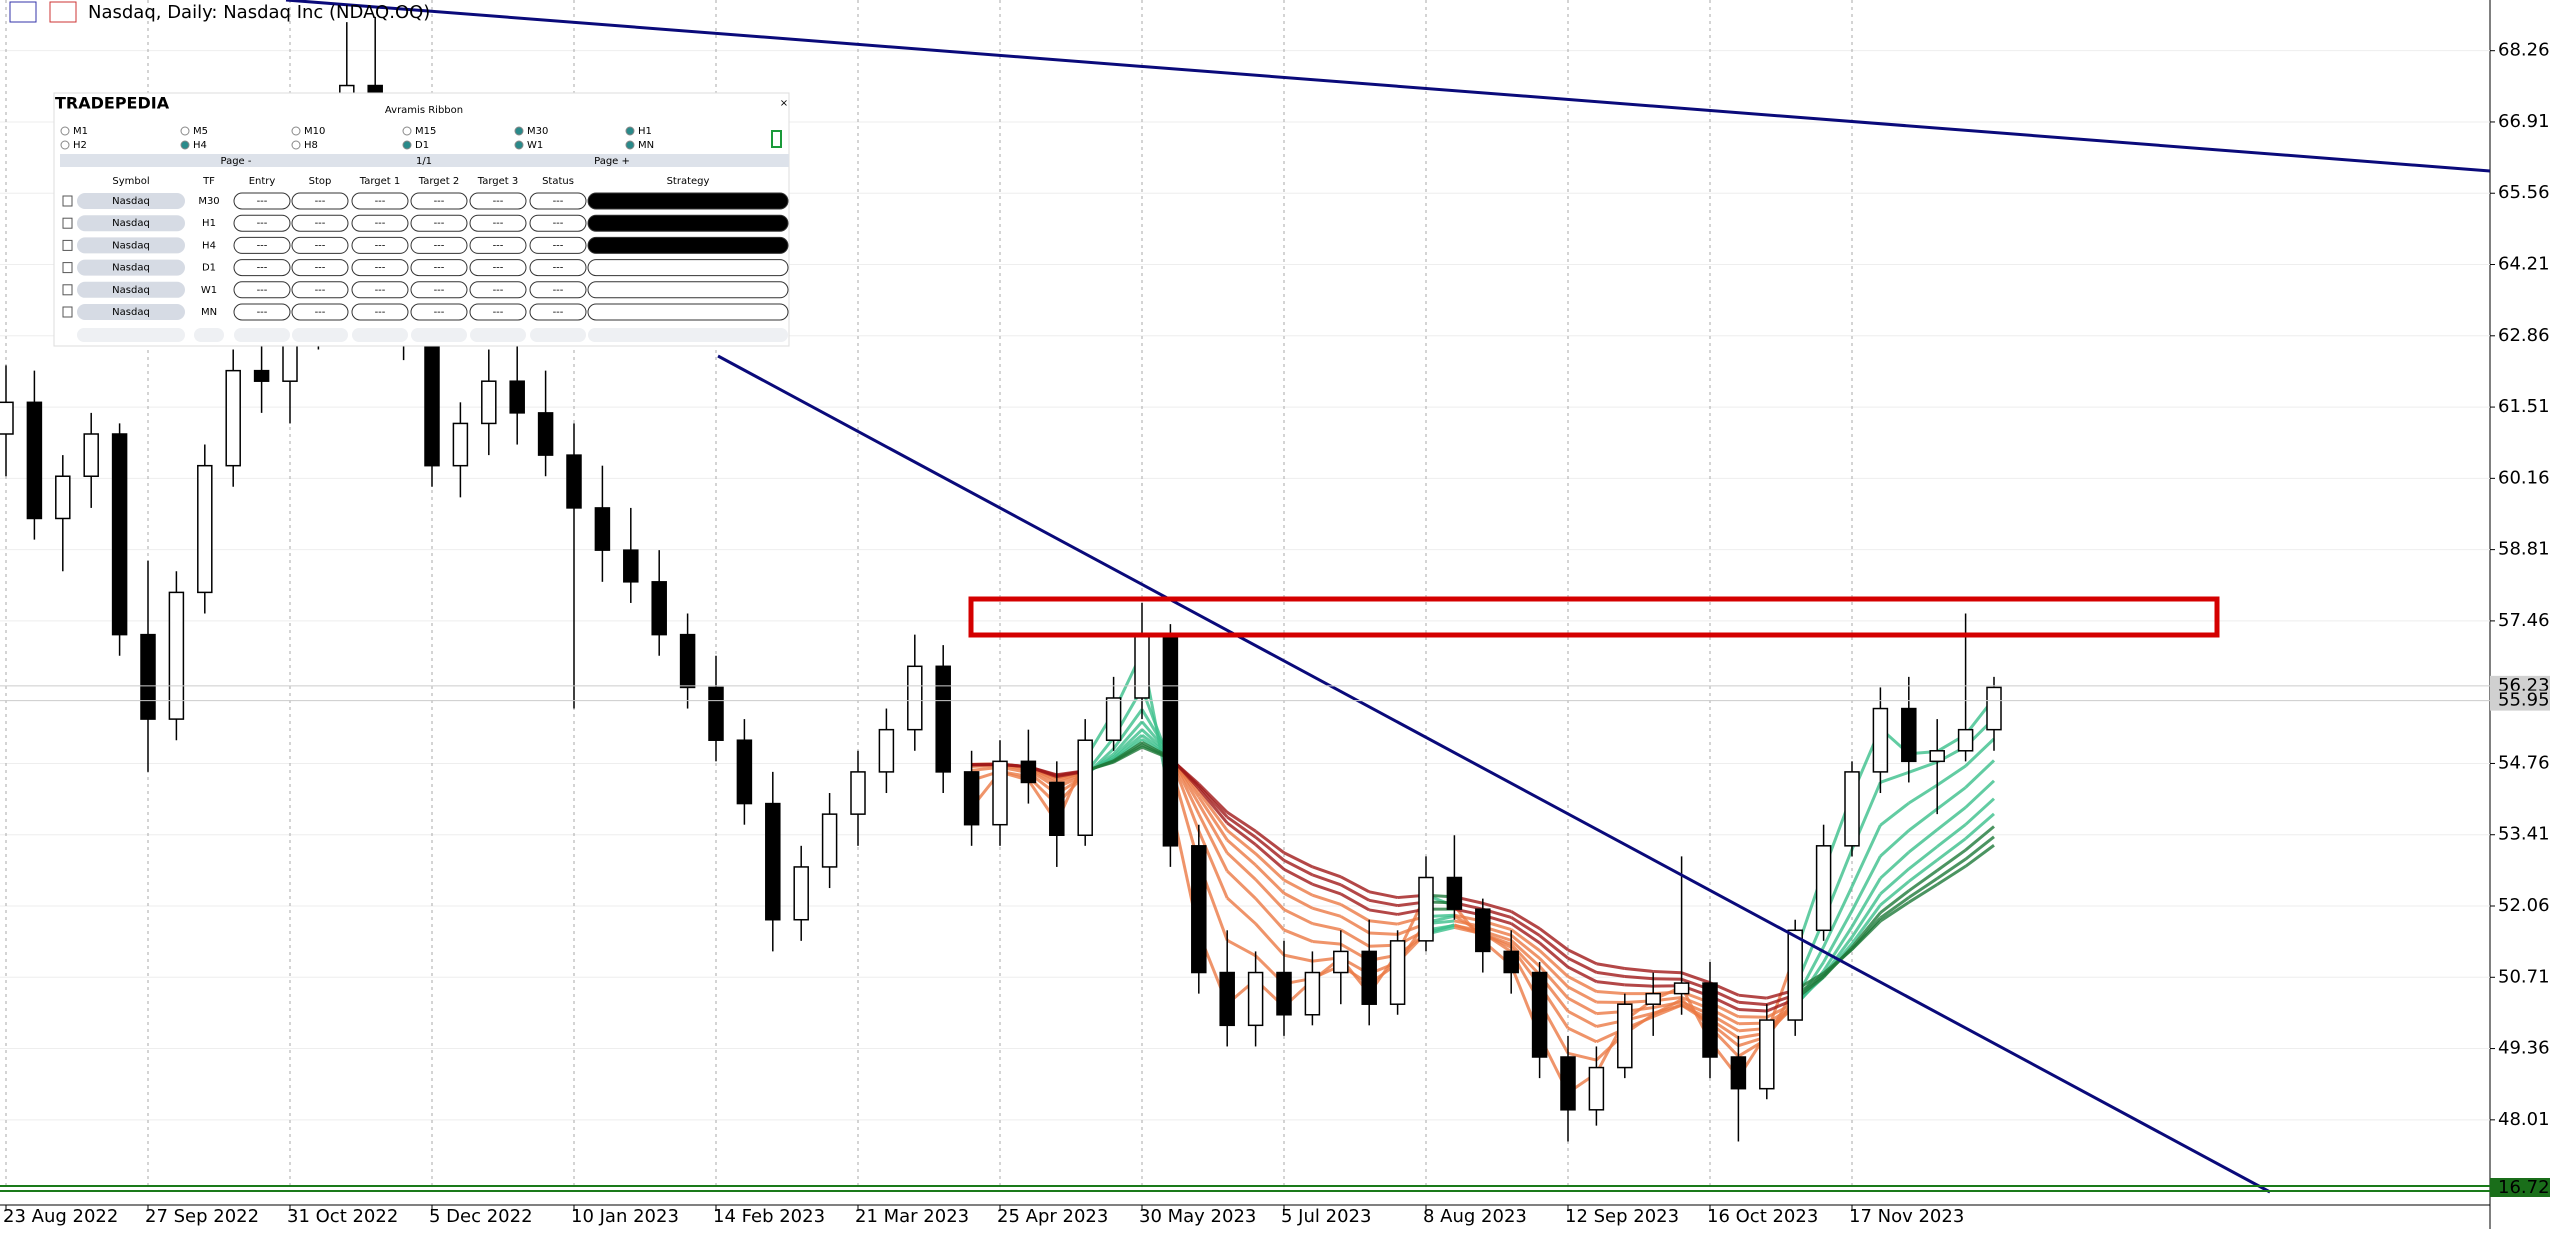 The height and width of the screenshot is (1233, 2560). I want to click on panel-close: ×, so click(784, 103).